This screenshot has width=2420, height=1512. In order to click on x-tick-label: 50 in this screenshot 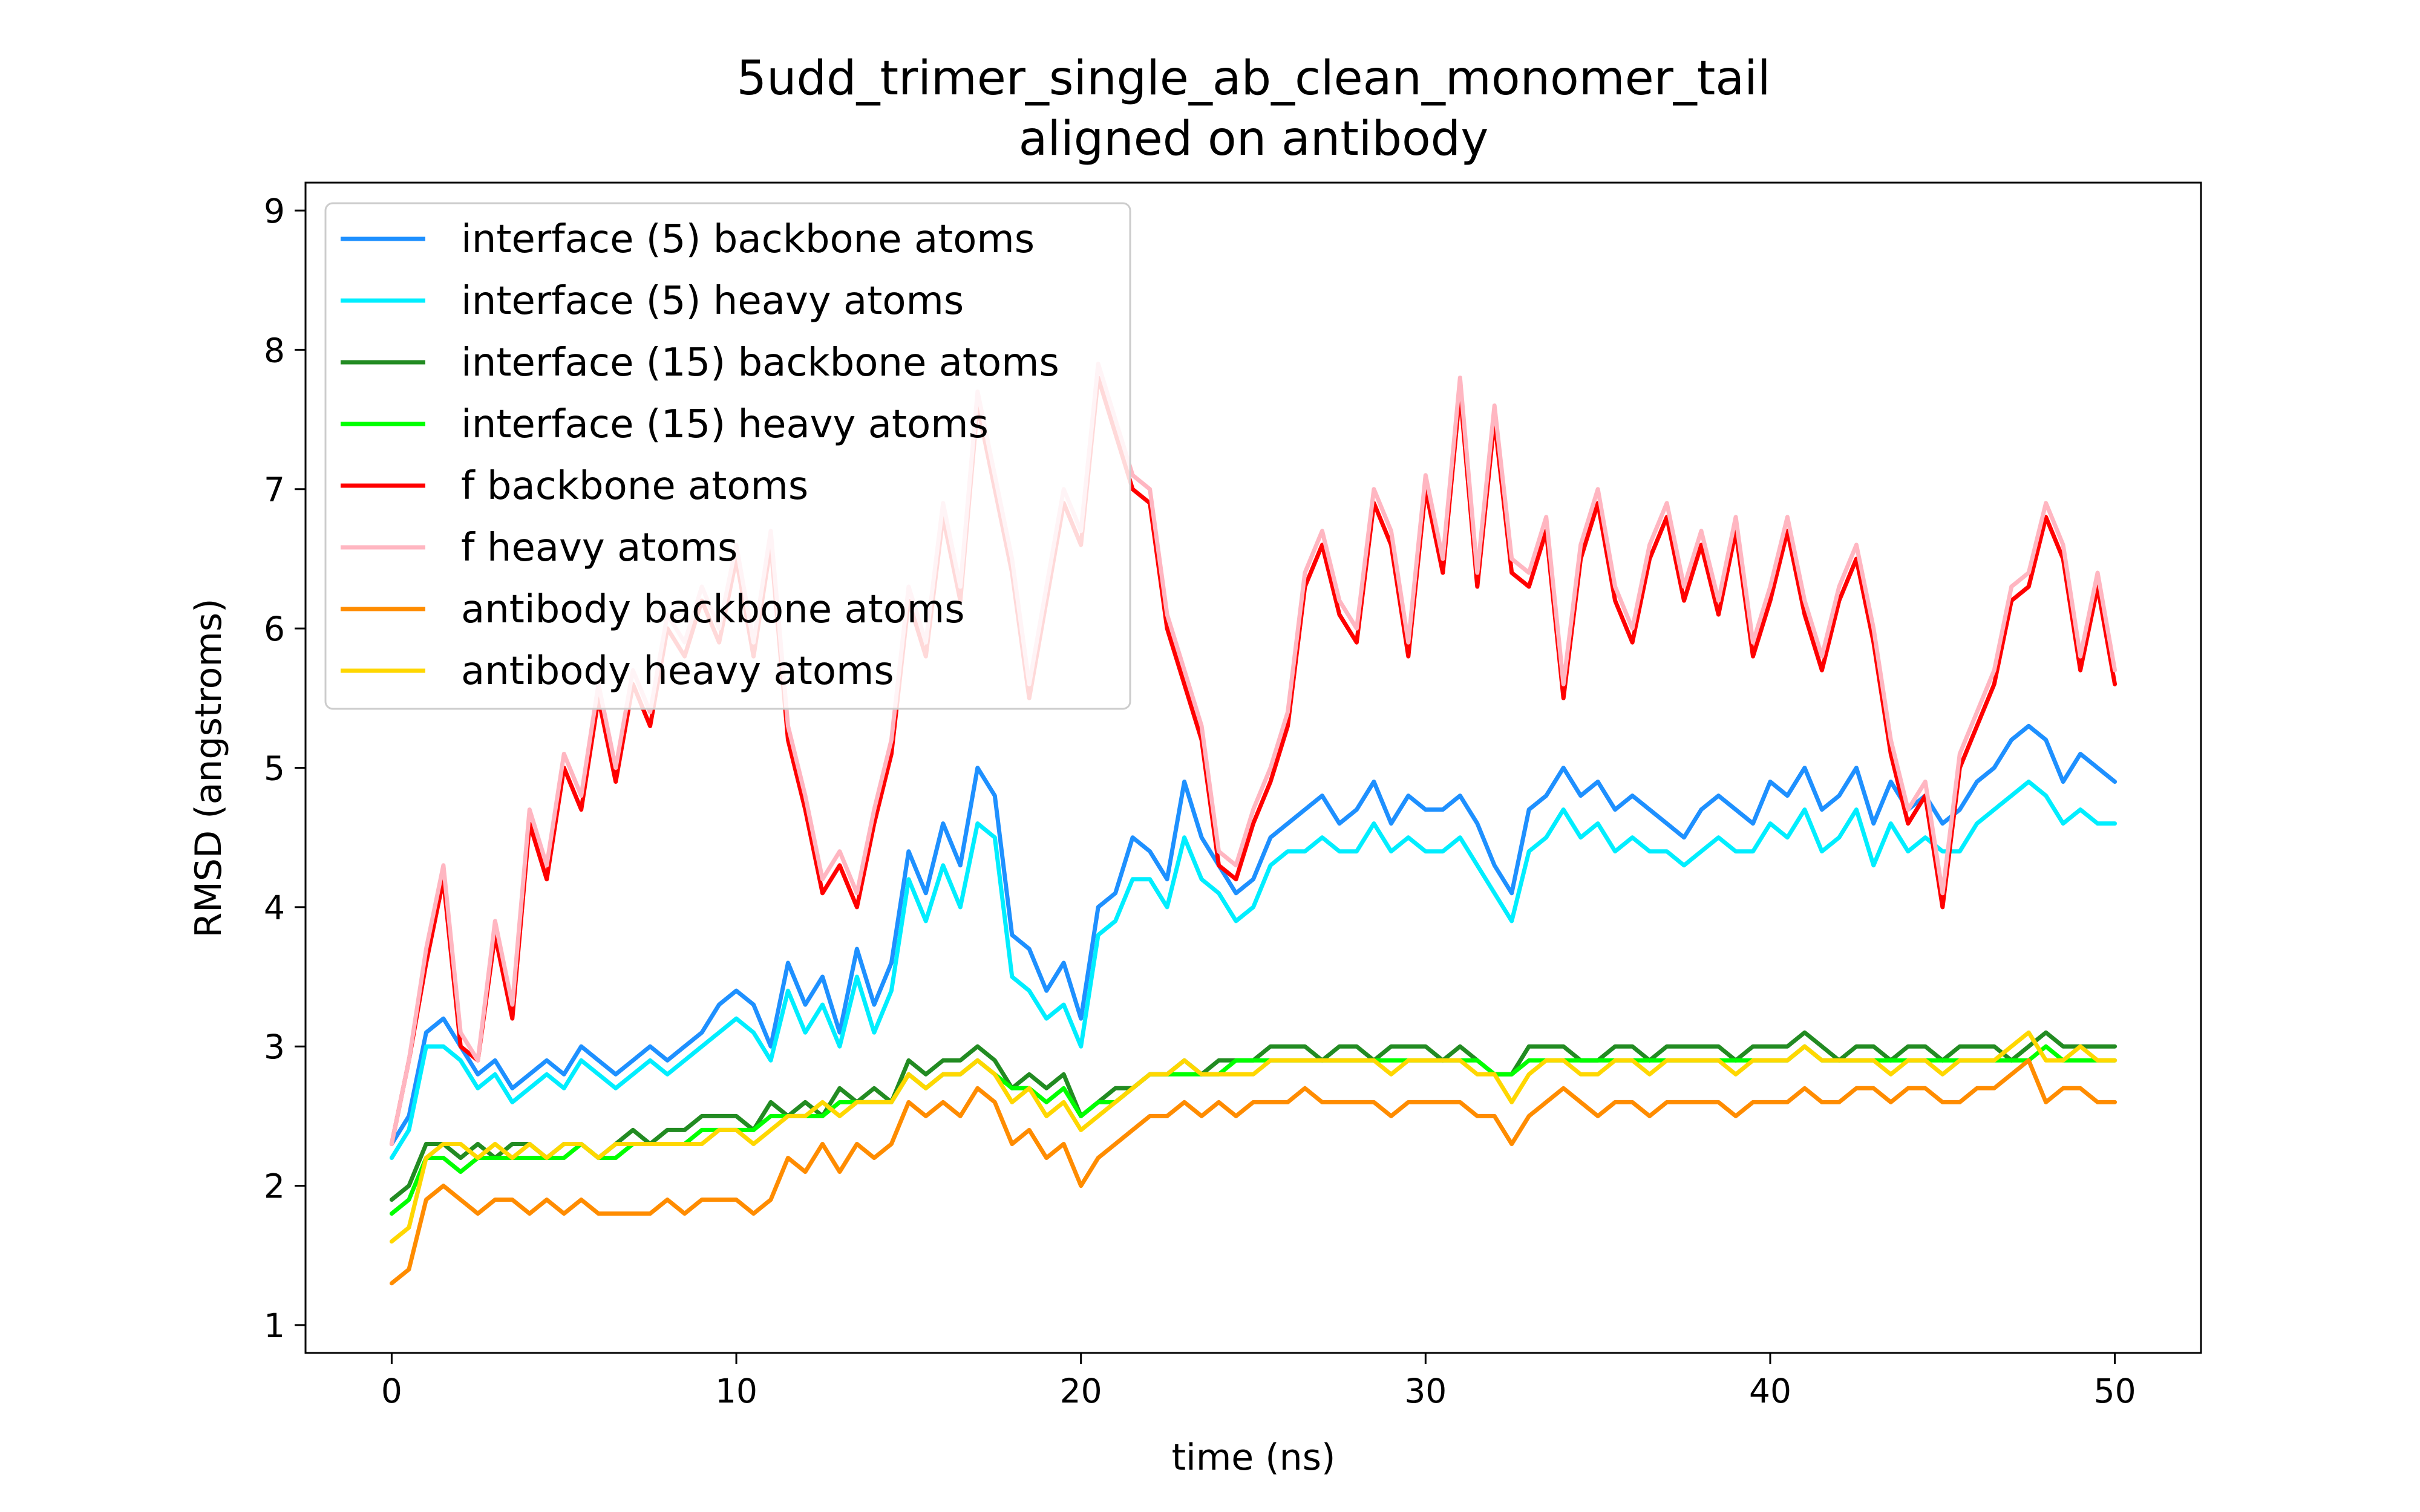, I will do `click(2115, 1391)`.